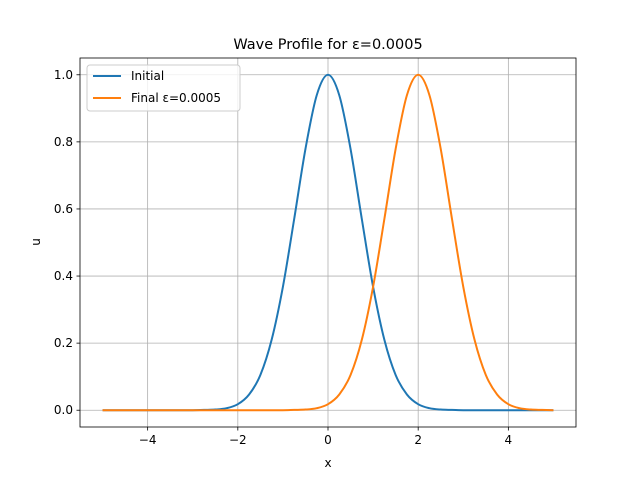 The image size is (640, 480). I want to click on legend: Initial Final ε=0.0005, so click(163, 88).